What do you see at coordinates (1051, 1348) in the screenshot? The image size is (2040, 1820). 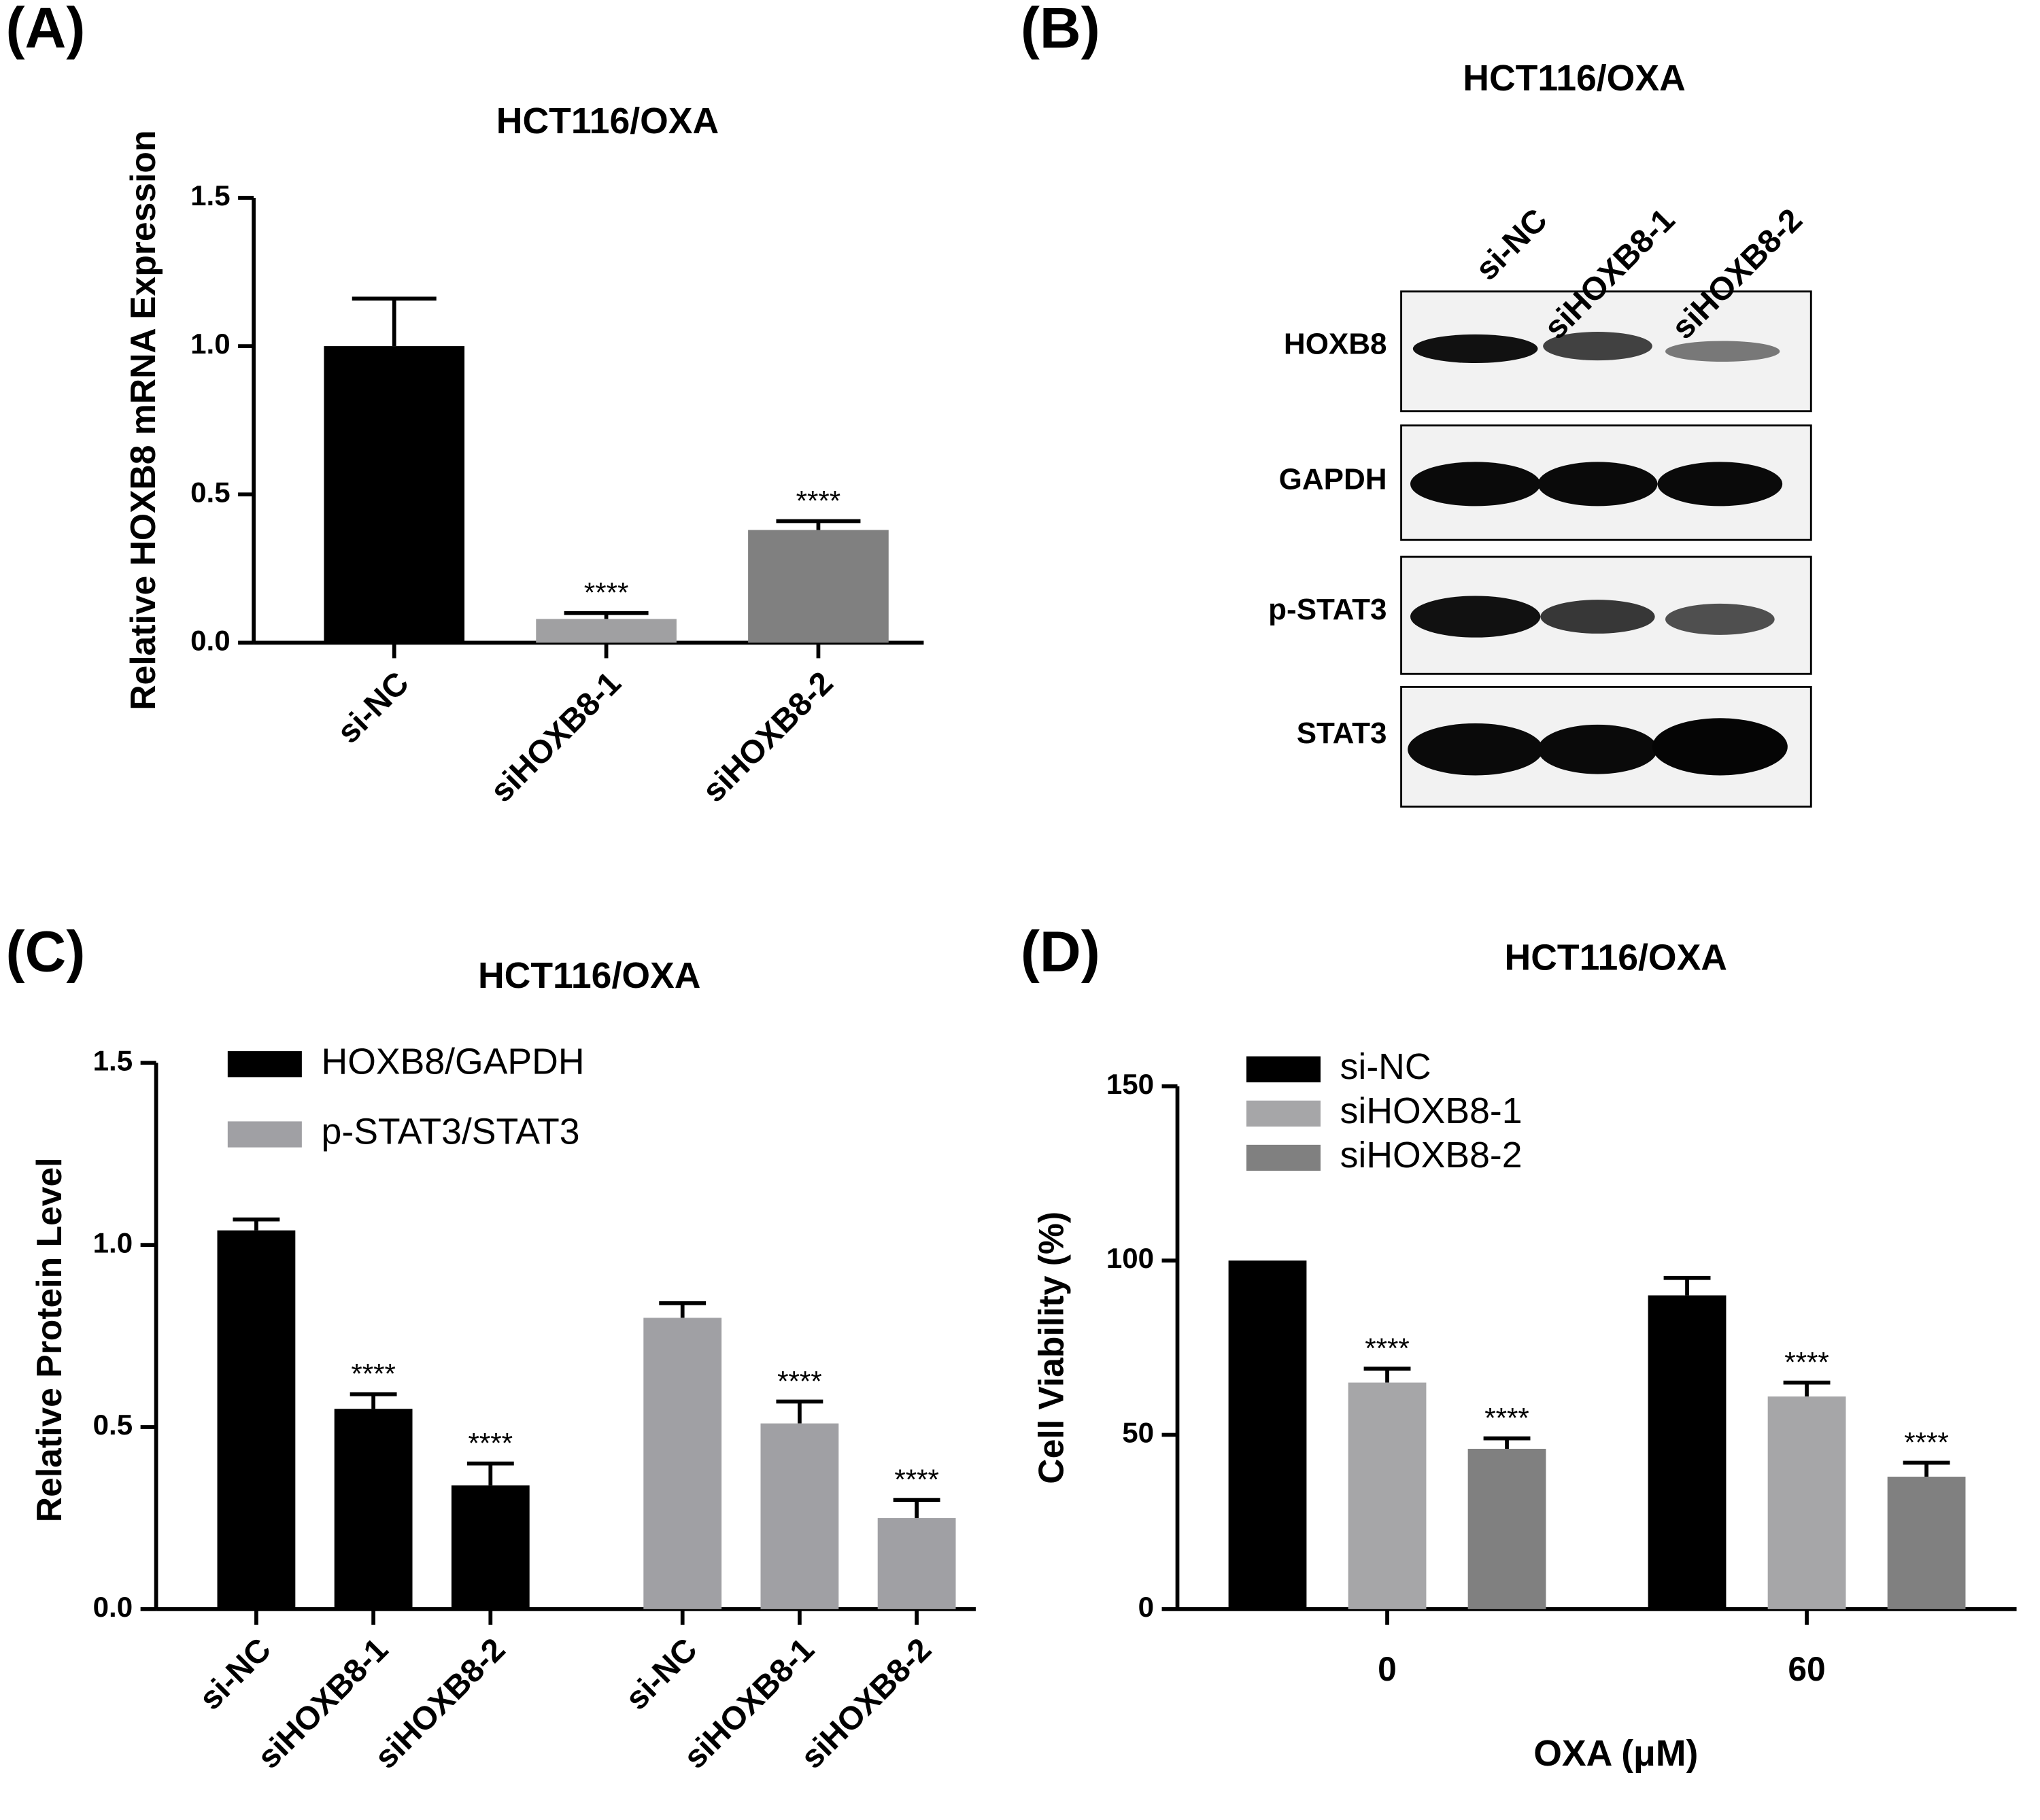 I see `y-axis-label: Cell Viability (%)` at bounding box center [1051, 1348].